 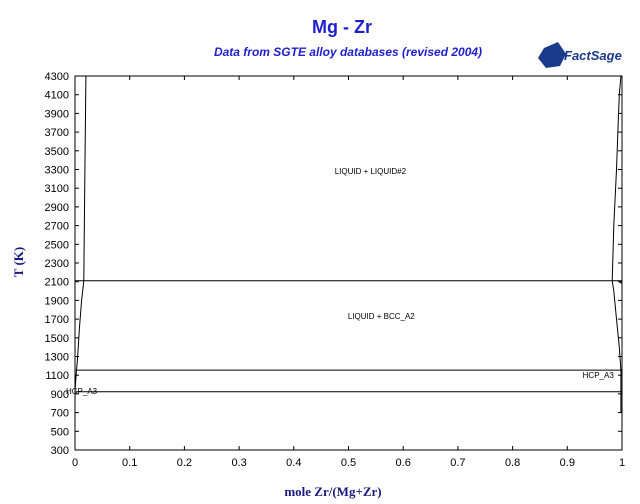 I want to click on x-tick-label-0: 0, so click(x=75, y=463).